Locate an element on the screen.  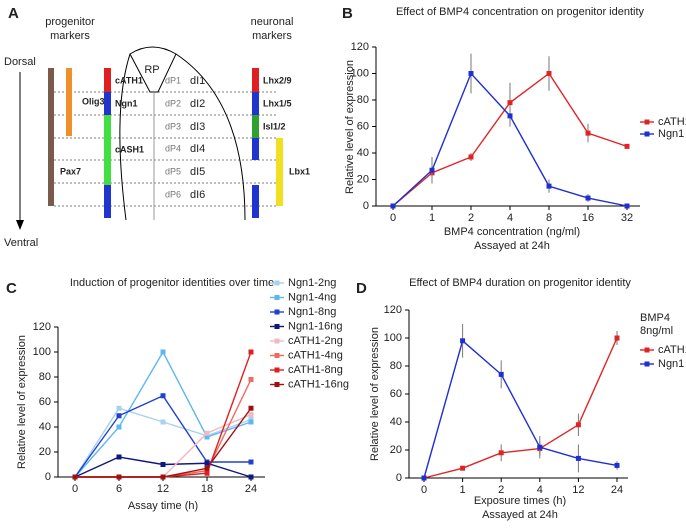
legend-label: cATH1-8ng is located at coordinates (315, 370).